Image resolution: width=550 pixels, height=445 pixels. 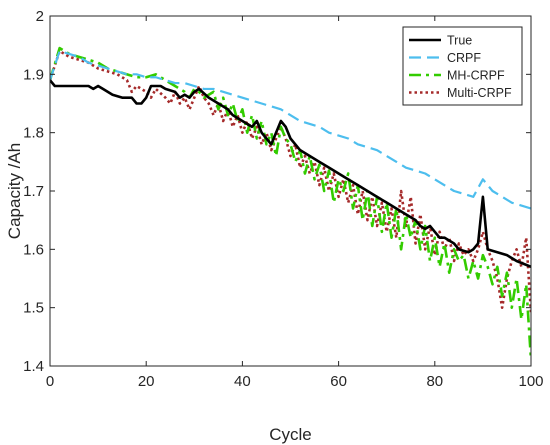 What do you see at coordinates (40, 16) in the screenshot?
I see `y-tick-label: 2` at bounding box center [40, 16].